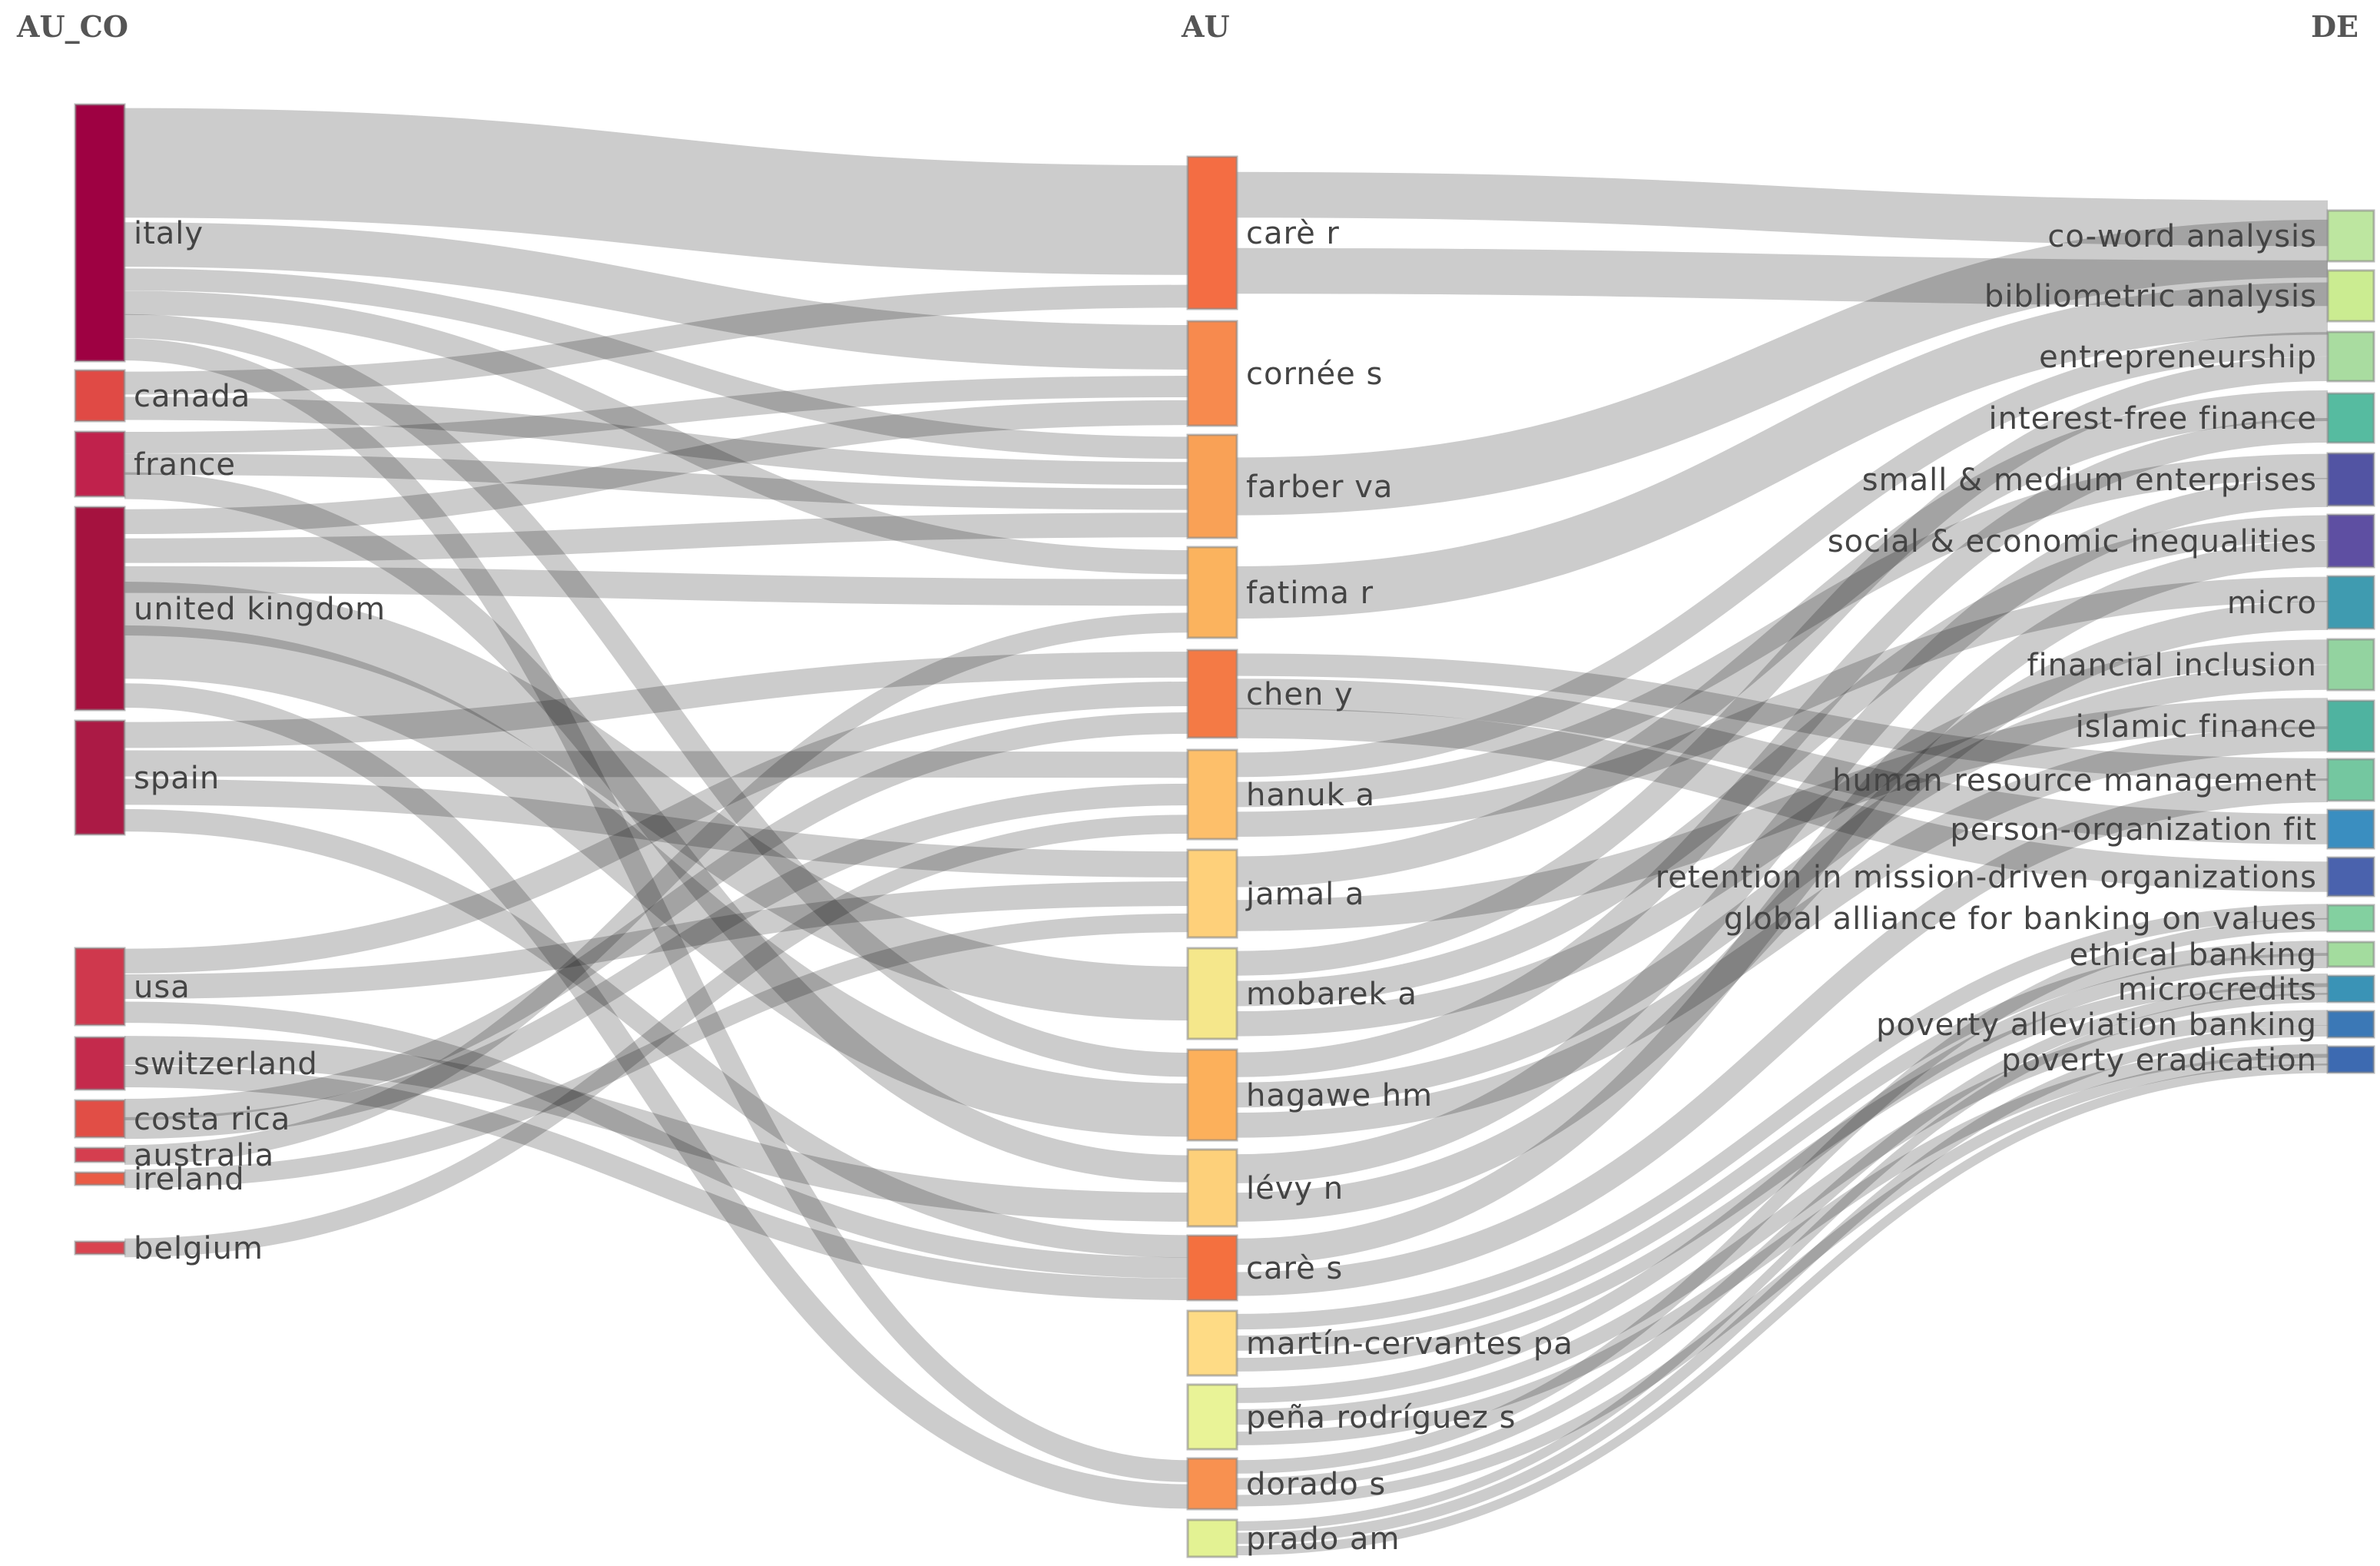  What do you see at coordinates (2350, 479) in the screenshot?
I see `node-rect-small-medium-enterprises` at bounding box center [2350, 479].